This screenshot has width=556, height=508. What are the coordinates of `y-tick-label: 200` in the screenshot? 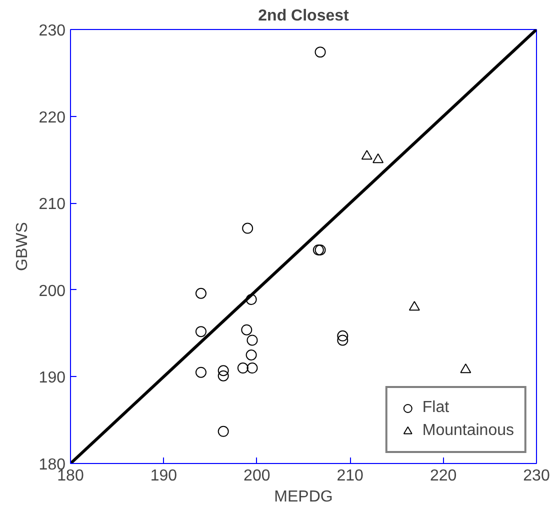 It's located at (52, 291).